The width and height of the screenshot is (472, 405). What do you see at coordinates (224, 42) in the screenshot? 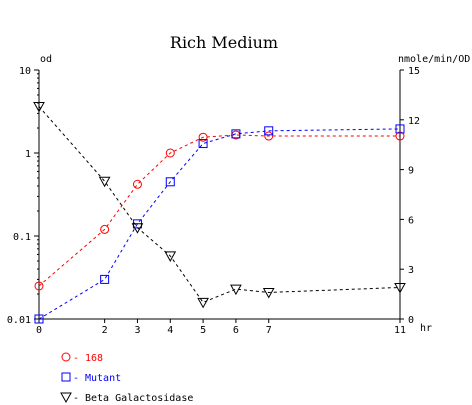
I see `chart-title: Rich Medium` at bounding box center [224, 42].